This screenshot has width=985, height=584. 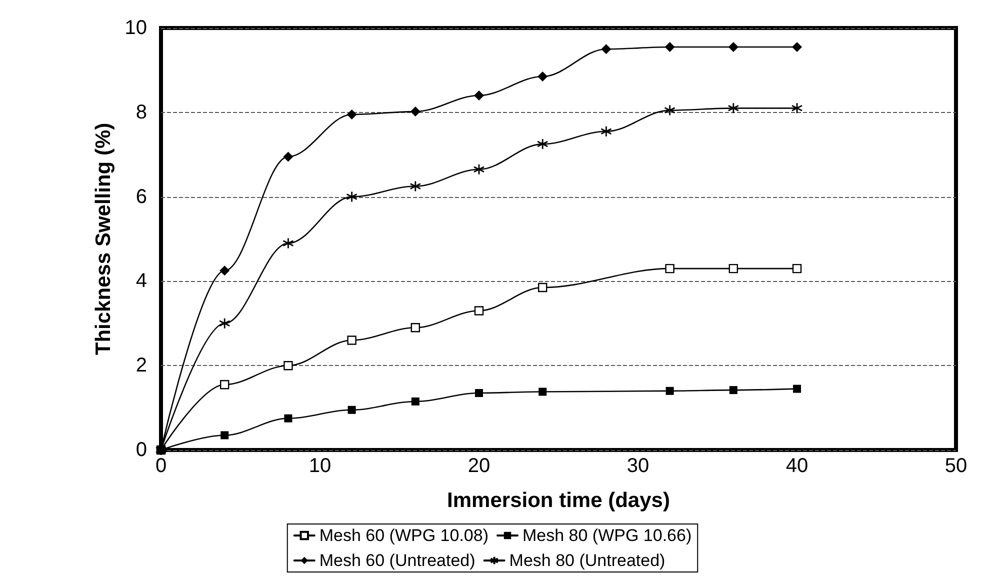 I want to click on legend-label: Mesh 80 (WPG 10.66), so click(x=607, y=535).